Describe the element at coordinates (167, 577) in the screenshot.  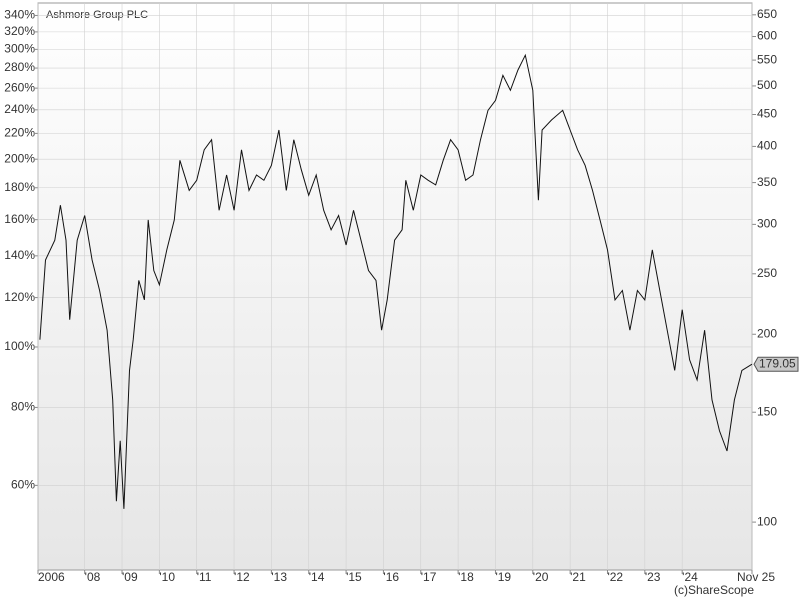
I see `x-tick-label: '10` at that location.